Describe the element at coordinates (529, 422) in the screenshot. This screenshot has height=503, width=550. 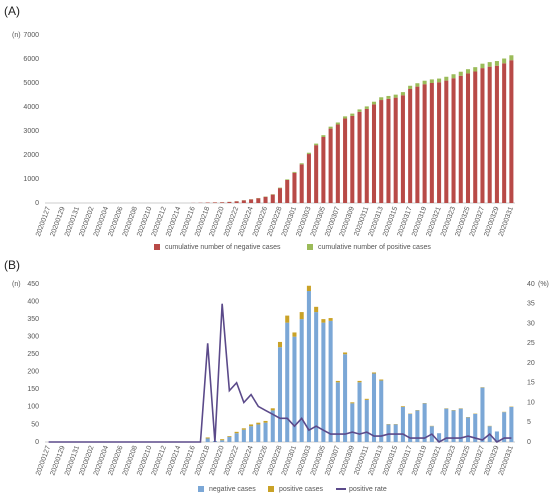
I see `y2-tick-label: 5` at that location.